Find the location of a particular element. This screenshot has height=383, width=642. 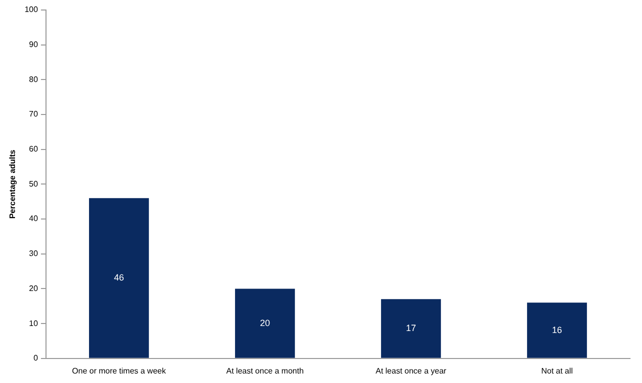

data-label: 16 is located at coordinates (557, 329).